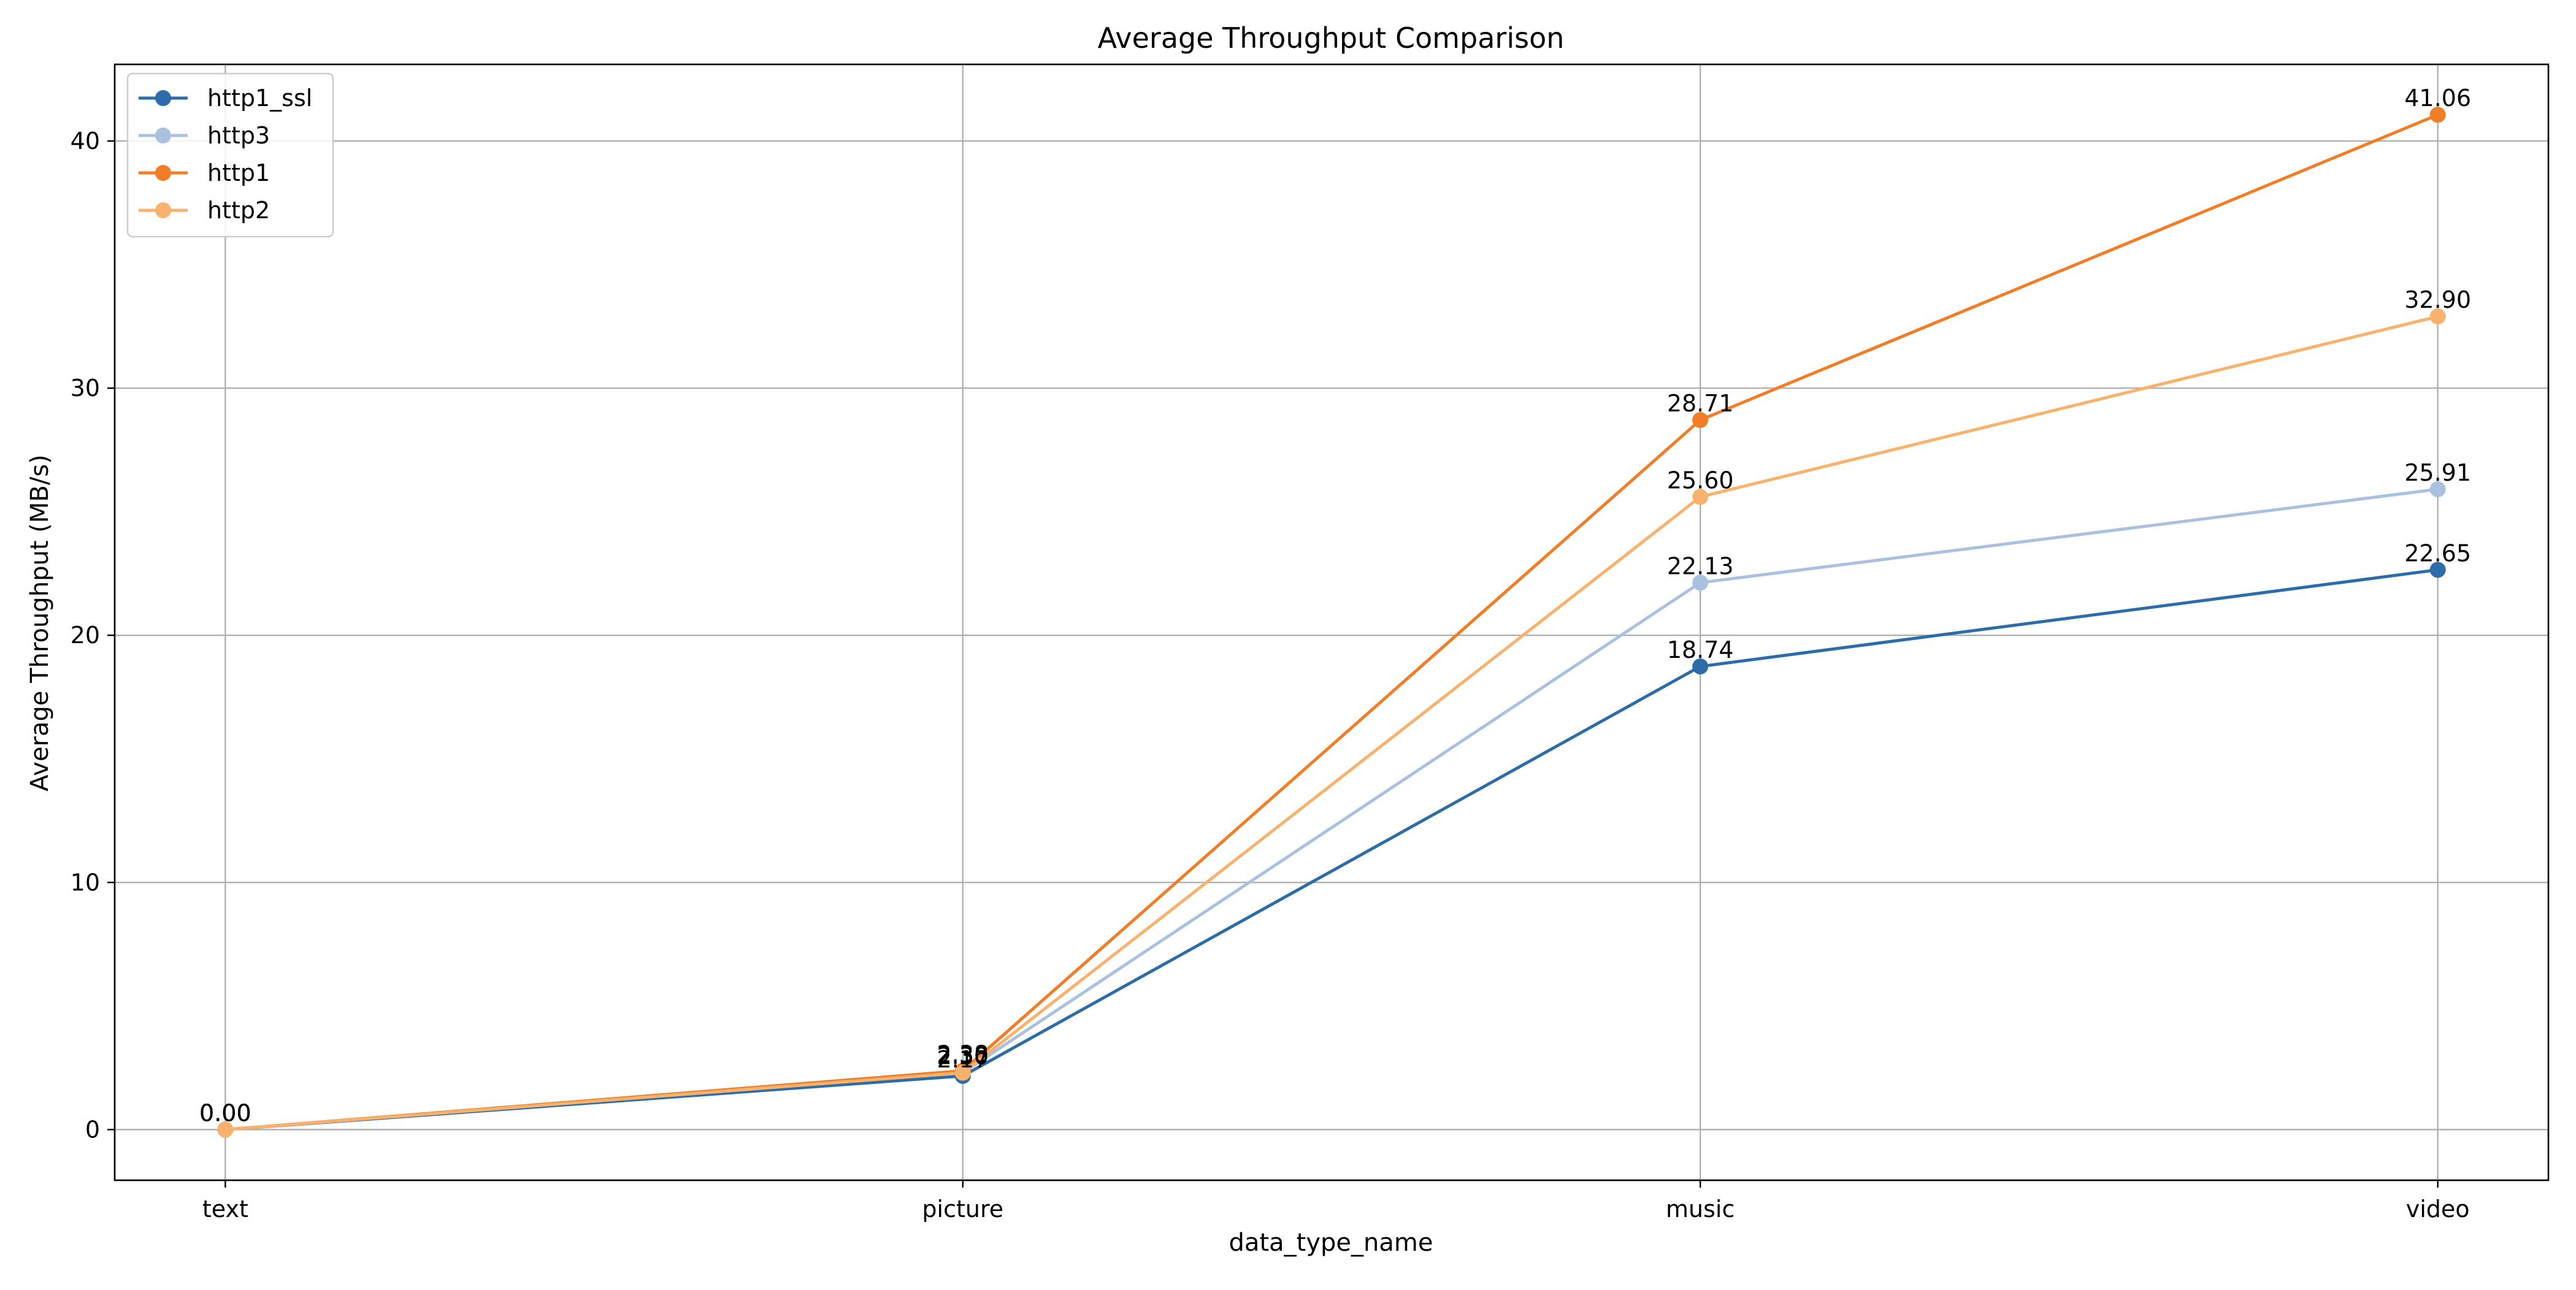  I want to click on y-tick-label: 40, so click(85, 141).